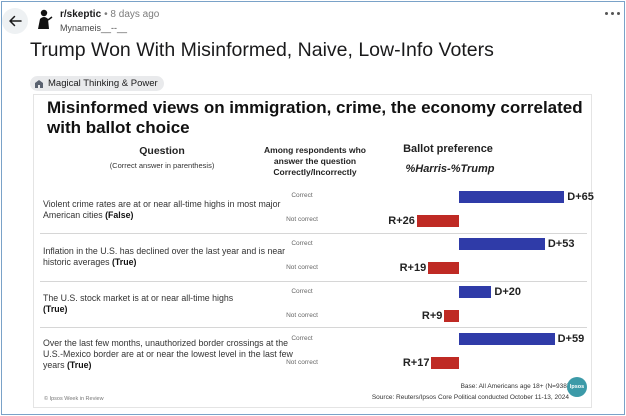 Image resolution: width=626 pixels, height=416 pixels. I want to click on back-button, so click(15, 21).